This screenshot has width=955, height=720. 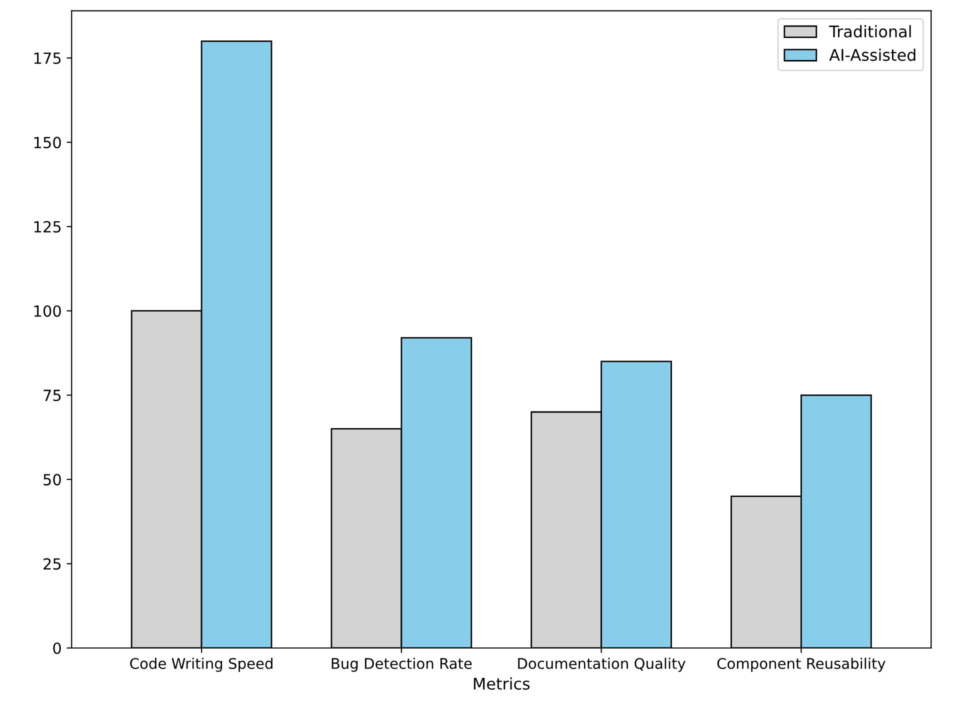 What do you see at coordinates (201, 665) in the screenshot?
I see `x-tick-label: Code Writing Speed` at bounding box center [201, 665].